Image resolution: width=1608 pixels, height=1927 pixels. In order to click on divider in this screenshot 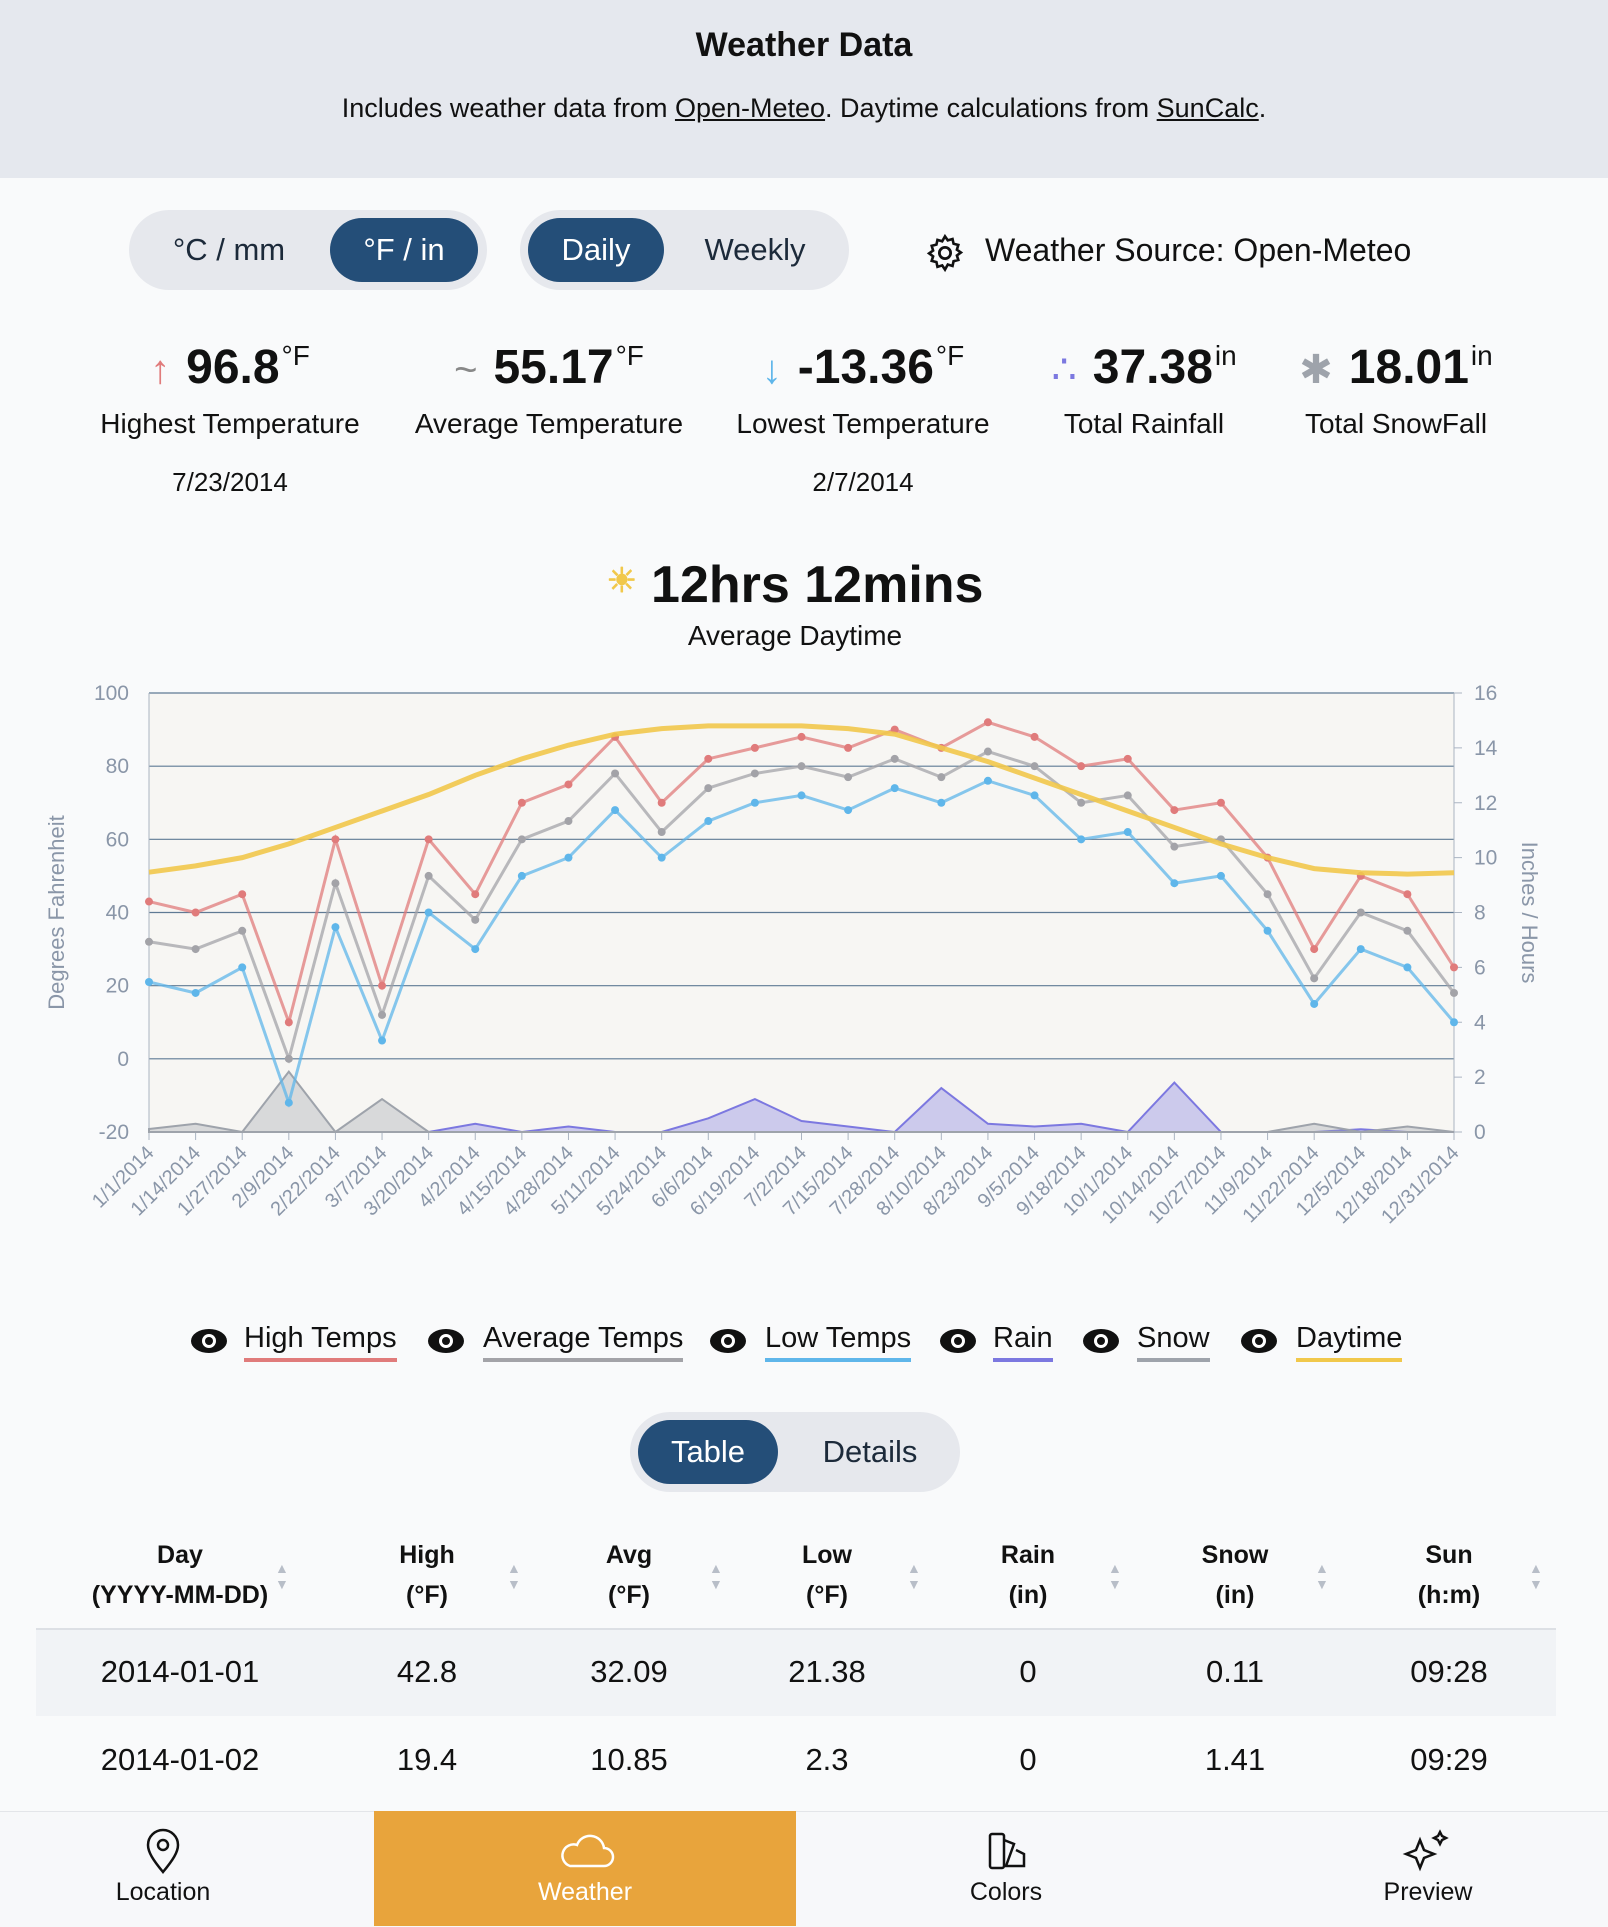, I will do `click(796, 1629)`.